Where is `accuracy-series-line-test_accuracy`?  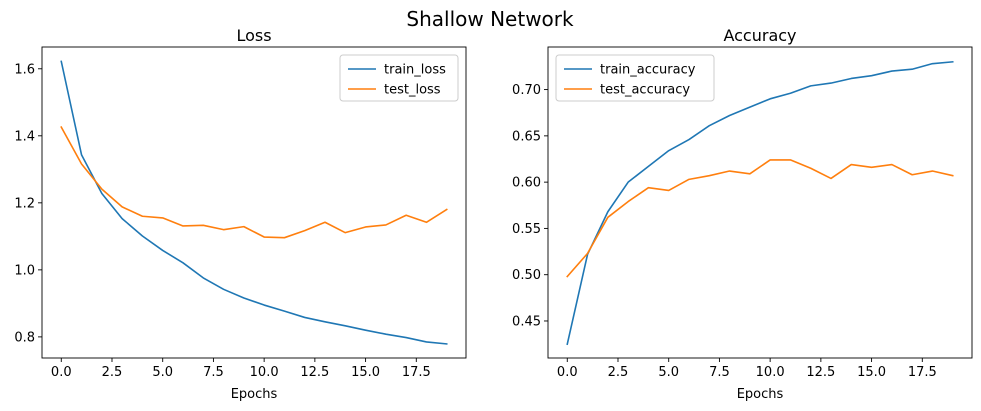
accuracy-series-line-test_accuracy is located at coordinates (760, 218).